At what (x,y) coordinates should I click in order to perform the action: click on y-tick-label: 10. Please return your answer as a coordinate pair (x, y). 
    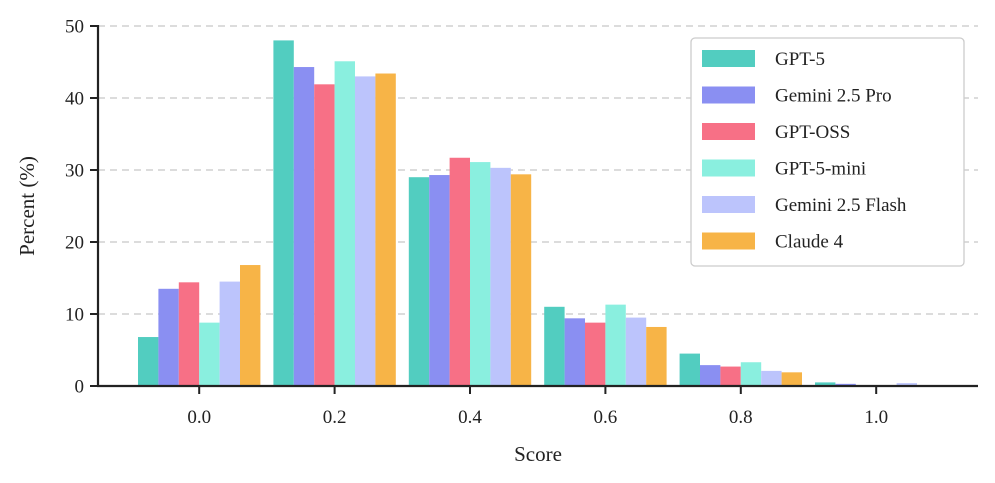
    Looking at the image, I should click on (74, 315).